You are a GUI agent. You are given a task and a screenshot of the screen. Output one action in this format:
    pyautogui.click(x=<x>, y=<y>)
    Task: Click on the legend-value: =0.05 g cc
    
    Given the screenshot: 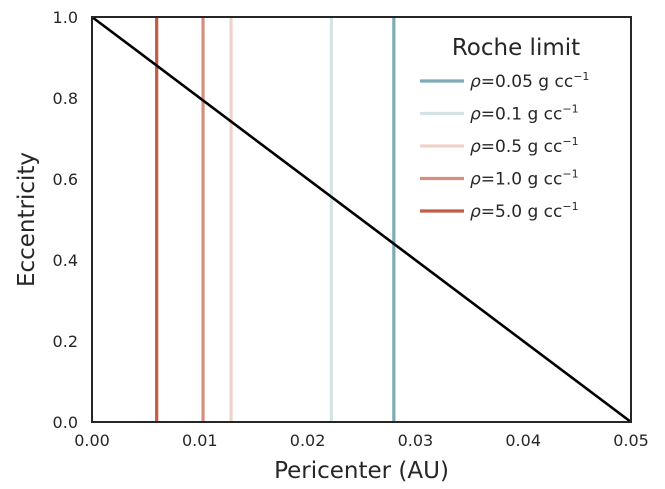 What is the action you would take?
    pyautogui.click(x=527, y=82)
    